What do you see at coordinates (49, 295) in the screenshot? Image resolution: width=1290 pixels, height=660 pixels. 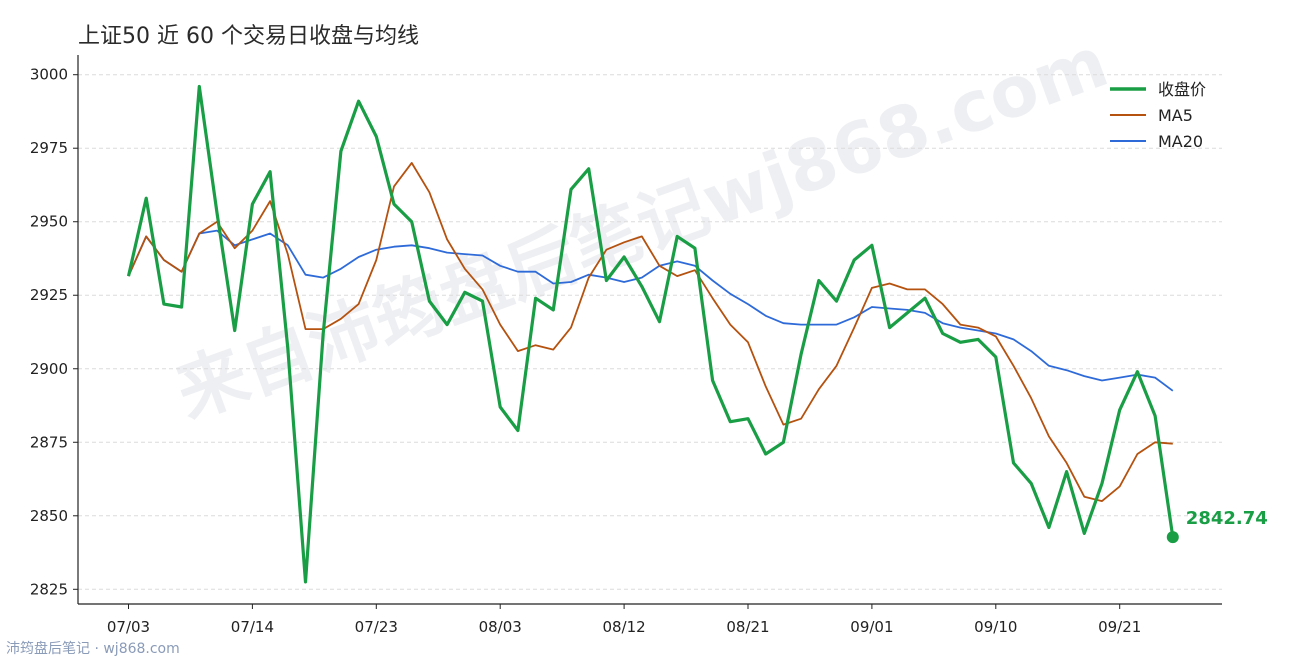 I see `y-tick-label: 2925` at bounding box center [49, 295].